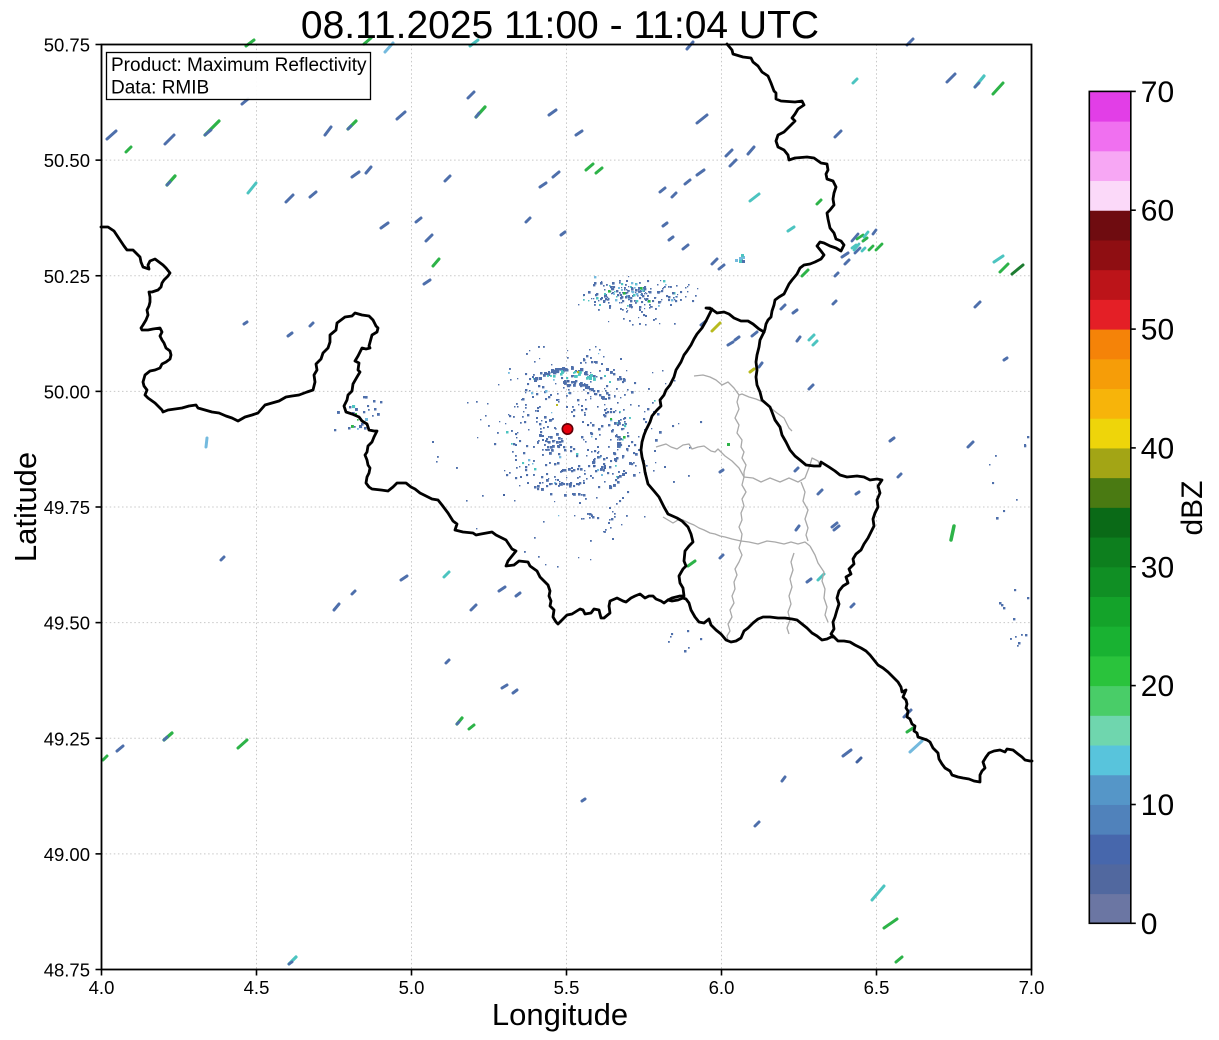 This screenshot has width=1219, height=1040. I want to click on svg-text: 49.75, so click(67, 507).